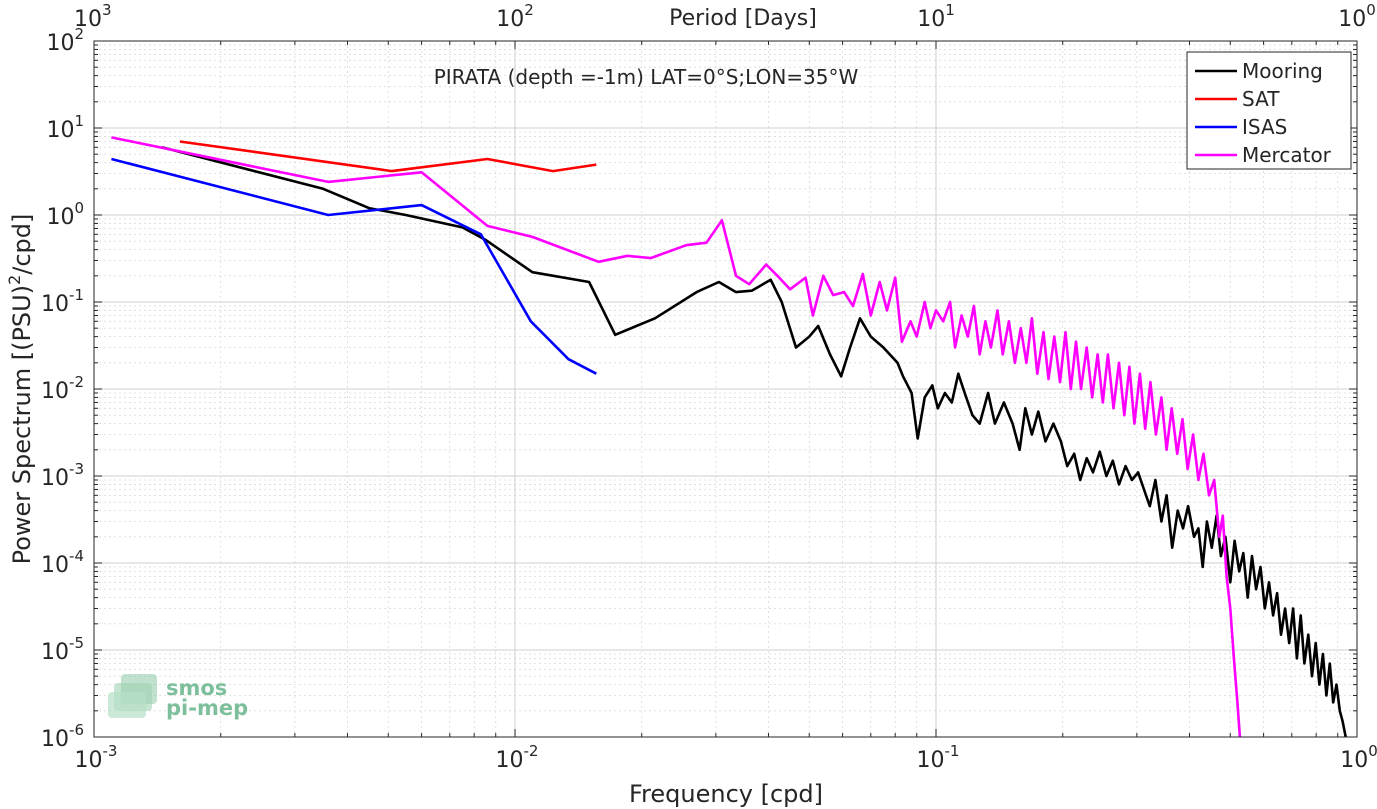 The image size is (1377, 809). I want to click on y-tick-label: 10⁻⁶, so click(62, 736).